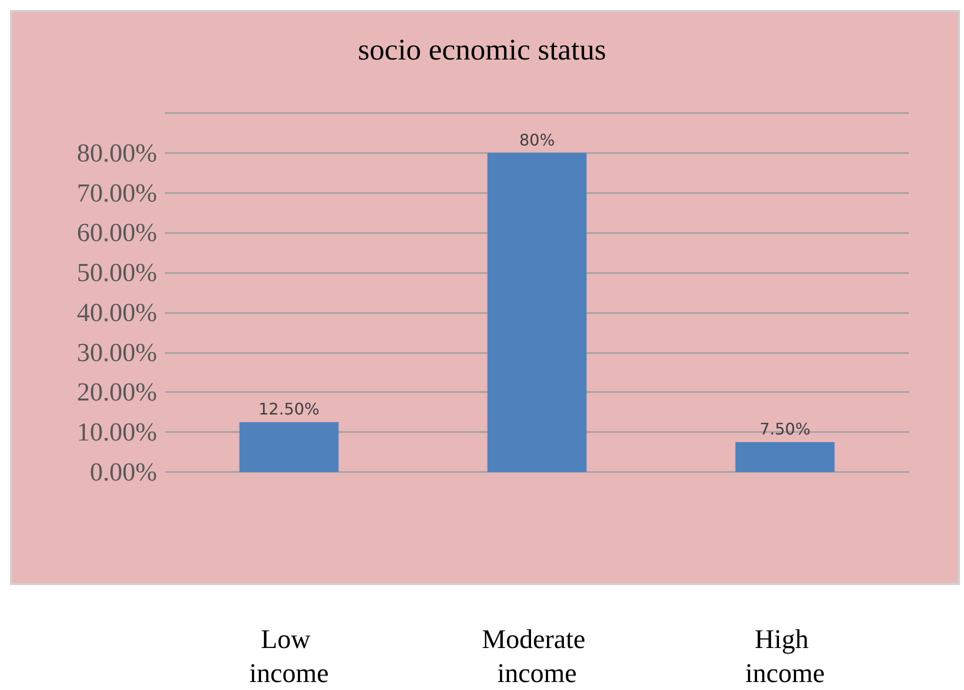 The image size is (964, 690). What do you see at coordinates (116, 392) in the screenshot?
I see `y-tick-label: 20.00%` at bounding box center [116, 392].